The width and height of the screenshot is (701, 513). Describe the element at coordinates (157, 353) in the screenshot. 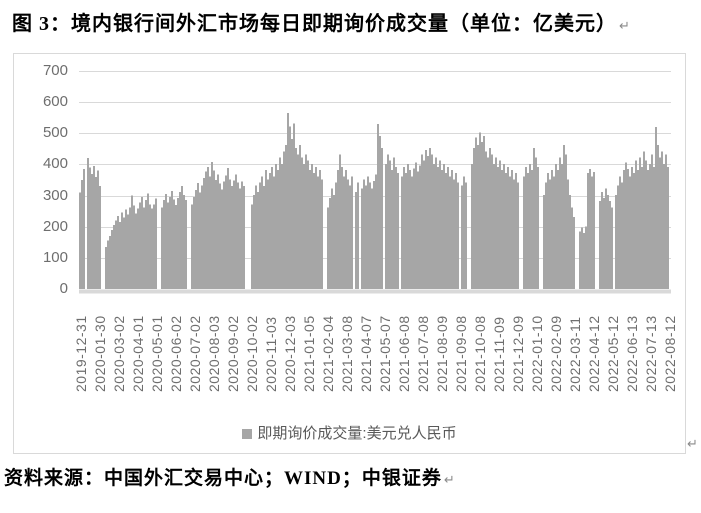

I see `x-tick-label: 2020-05-01` at that location.